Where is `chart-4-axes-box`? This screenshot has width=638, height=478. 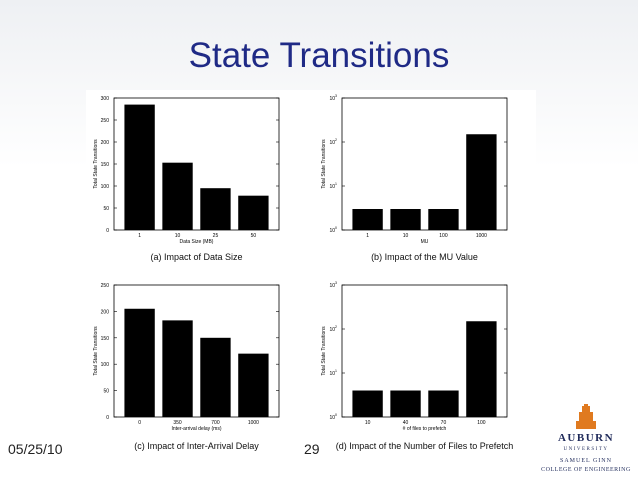
chart-4-axes-box is located at coordinates (424, 351).